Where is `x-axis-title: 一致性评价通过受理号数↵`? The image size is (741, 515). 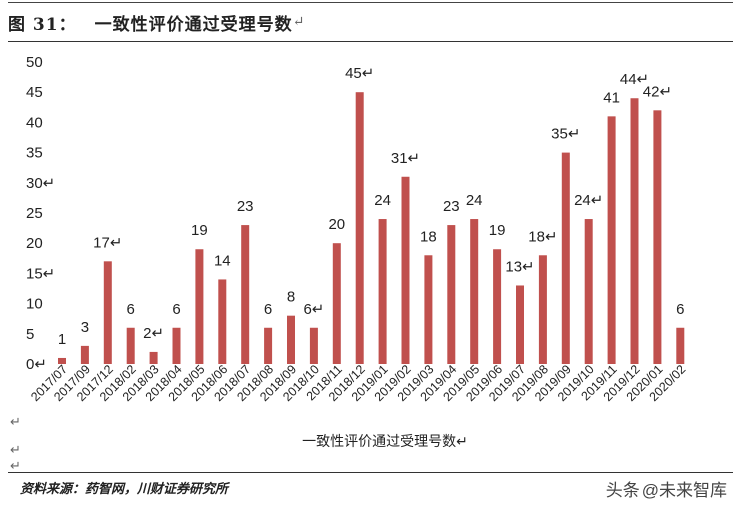 x-axis-title: 一致性评价通过受理号数↵ is located at coordinates (385, 442).